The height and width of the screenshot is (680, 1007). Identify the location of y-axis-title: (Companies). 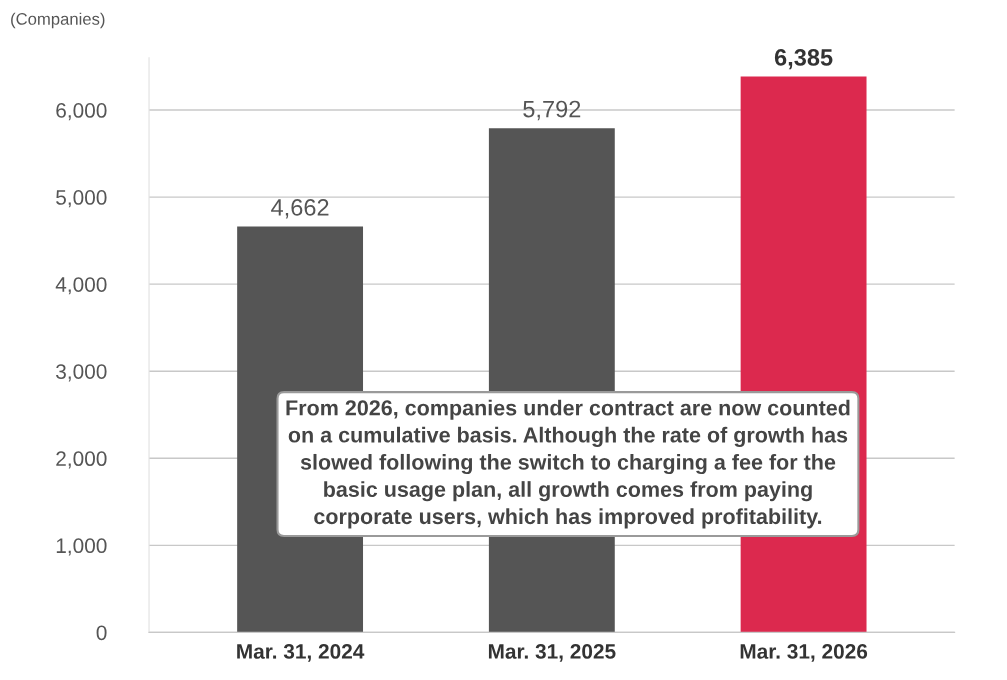
(58, 20).